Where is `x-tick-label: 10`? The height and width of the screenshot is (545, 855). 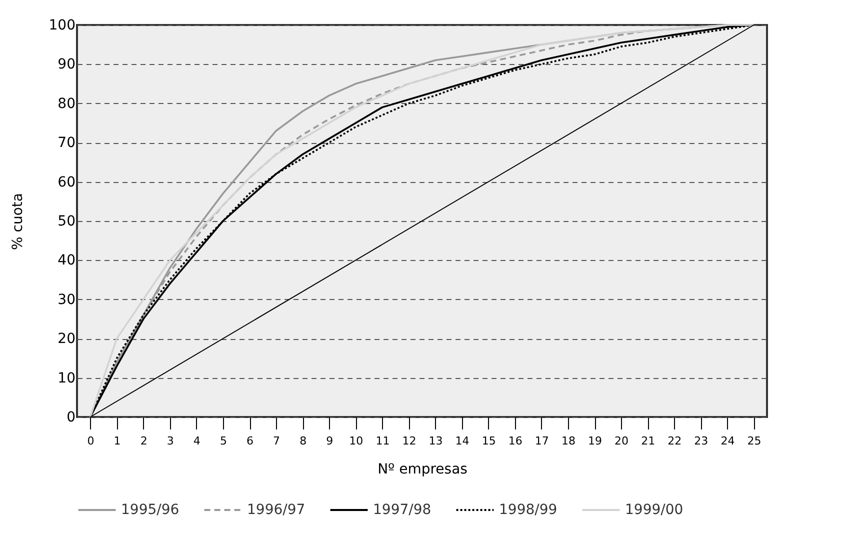 x-tick-label: 10 is located at coordinates (356, 441).